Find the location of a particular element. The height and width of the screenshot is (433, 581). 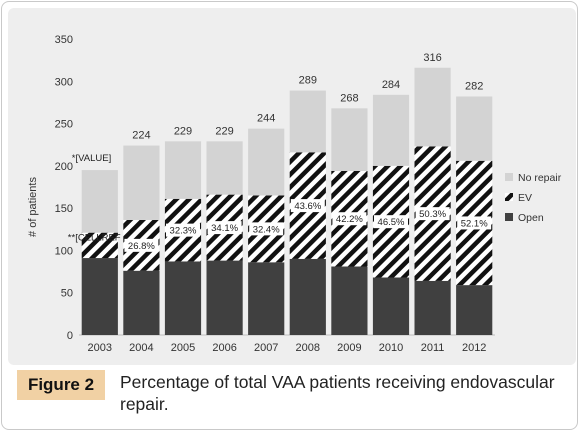

x-tick-label: 2010 is located at coordinates (391, 348).